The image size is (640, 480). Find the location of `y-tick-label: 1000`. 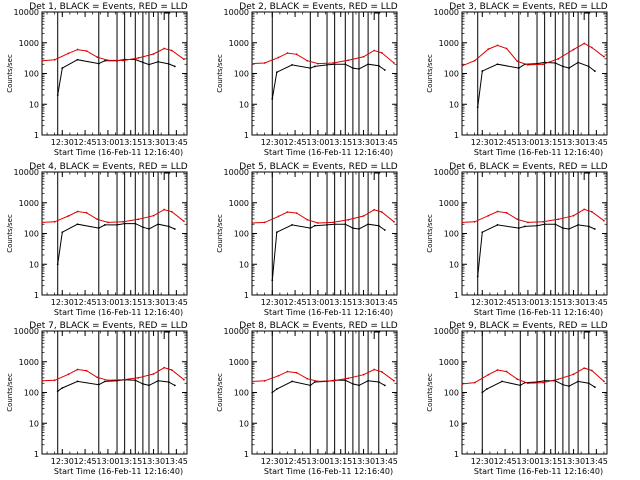

y-tick-label: 1000 is located at coordinates (239, 362).